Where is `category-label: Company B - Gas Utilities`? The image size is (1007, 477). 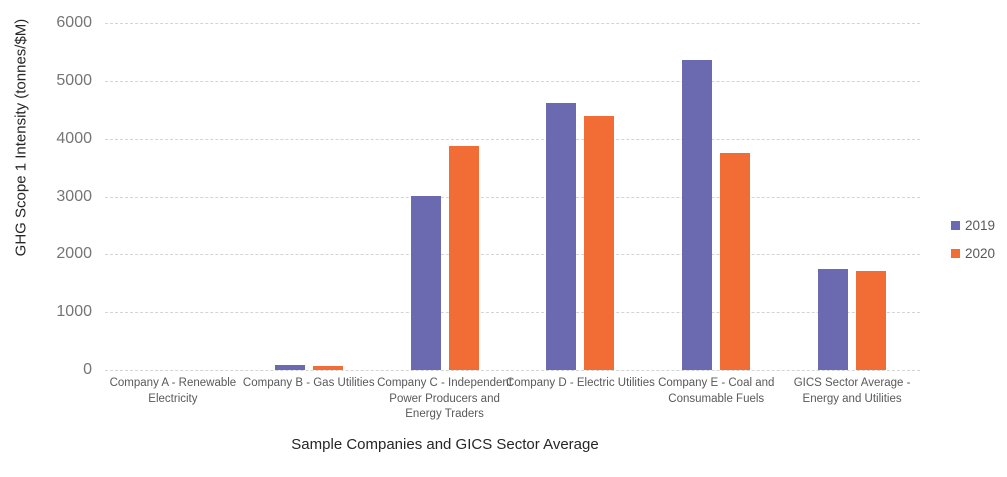
category-label: Company B - Gas Utilities is located at coordinates (308, 383).